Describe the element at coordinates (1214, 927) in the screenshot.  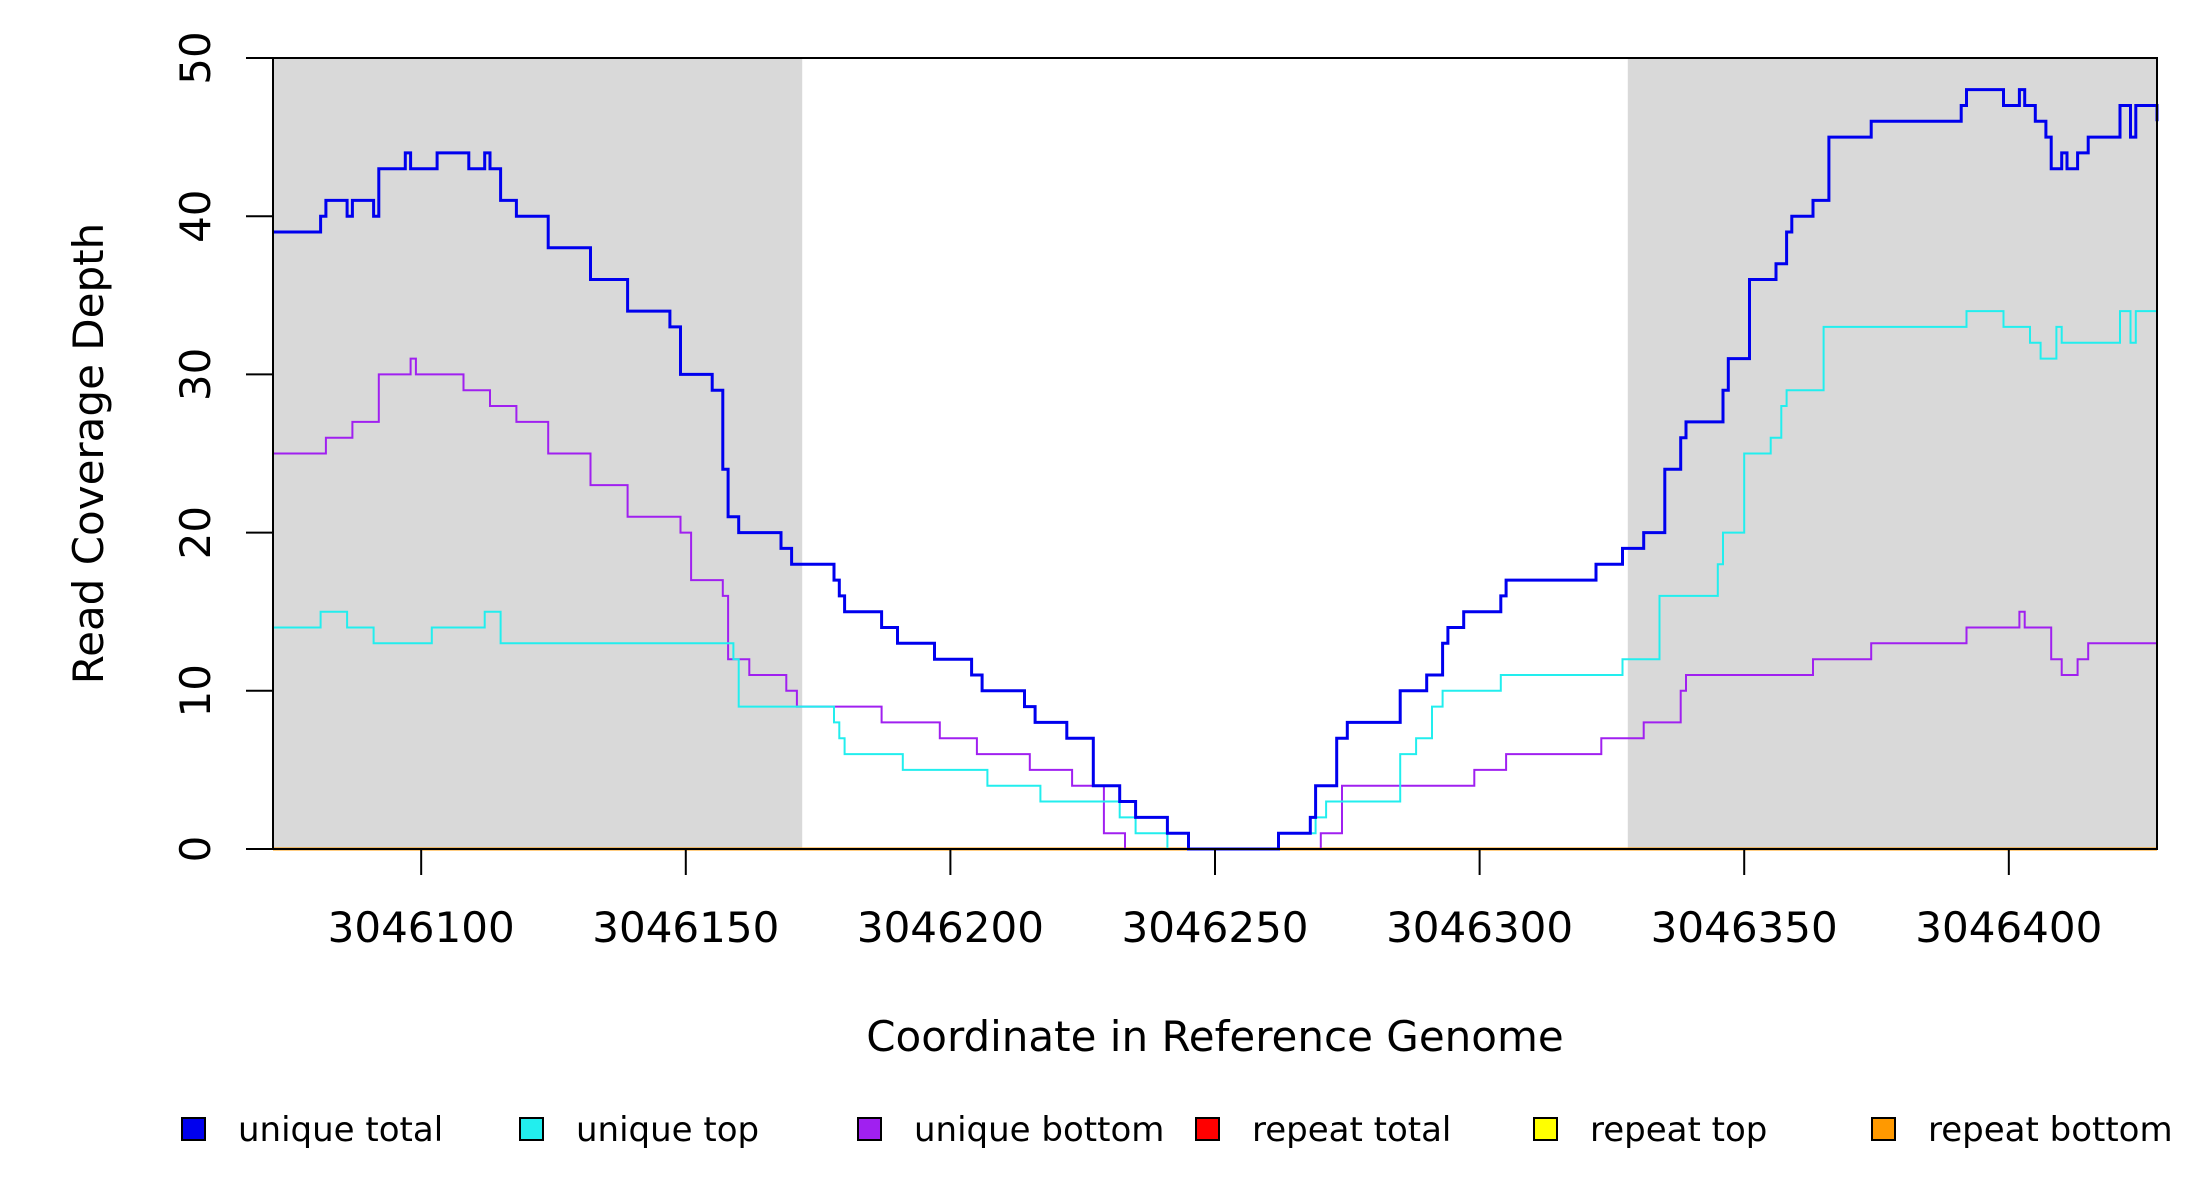
I see `x-tick-label: 3046250` at that location.